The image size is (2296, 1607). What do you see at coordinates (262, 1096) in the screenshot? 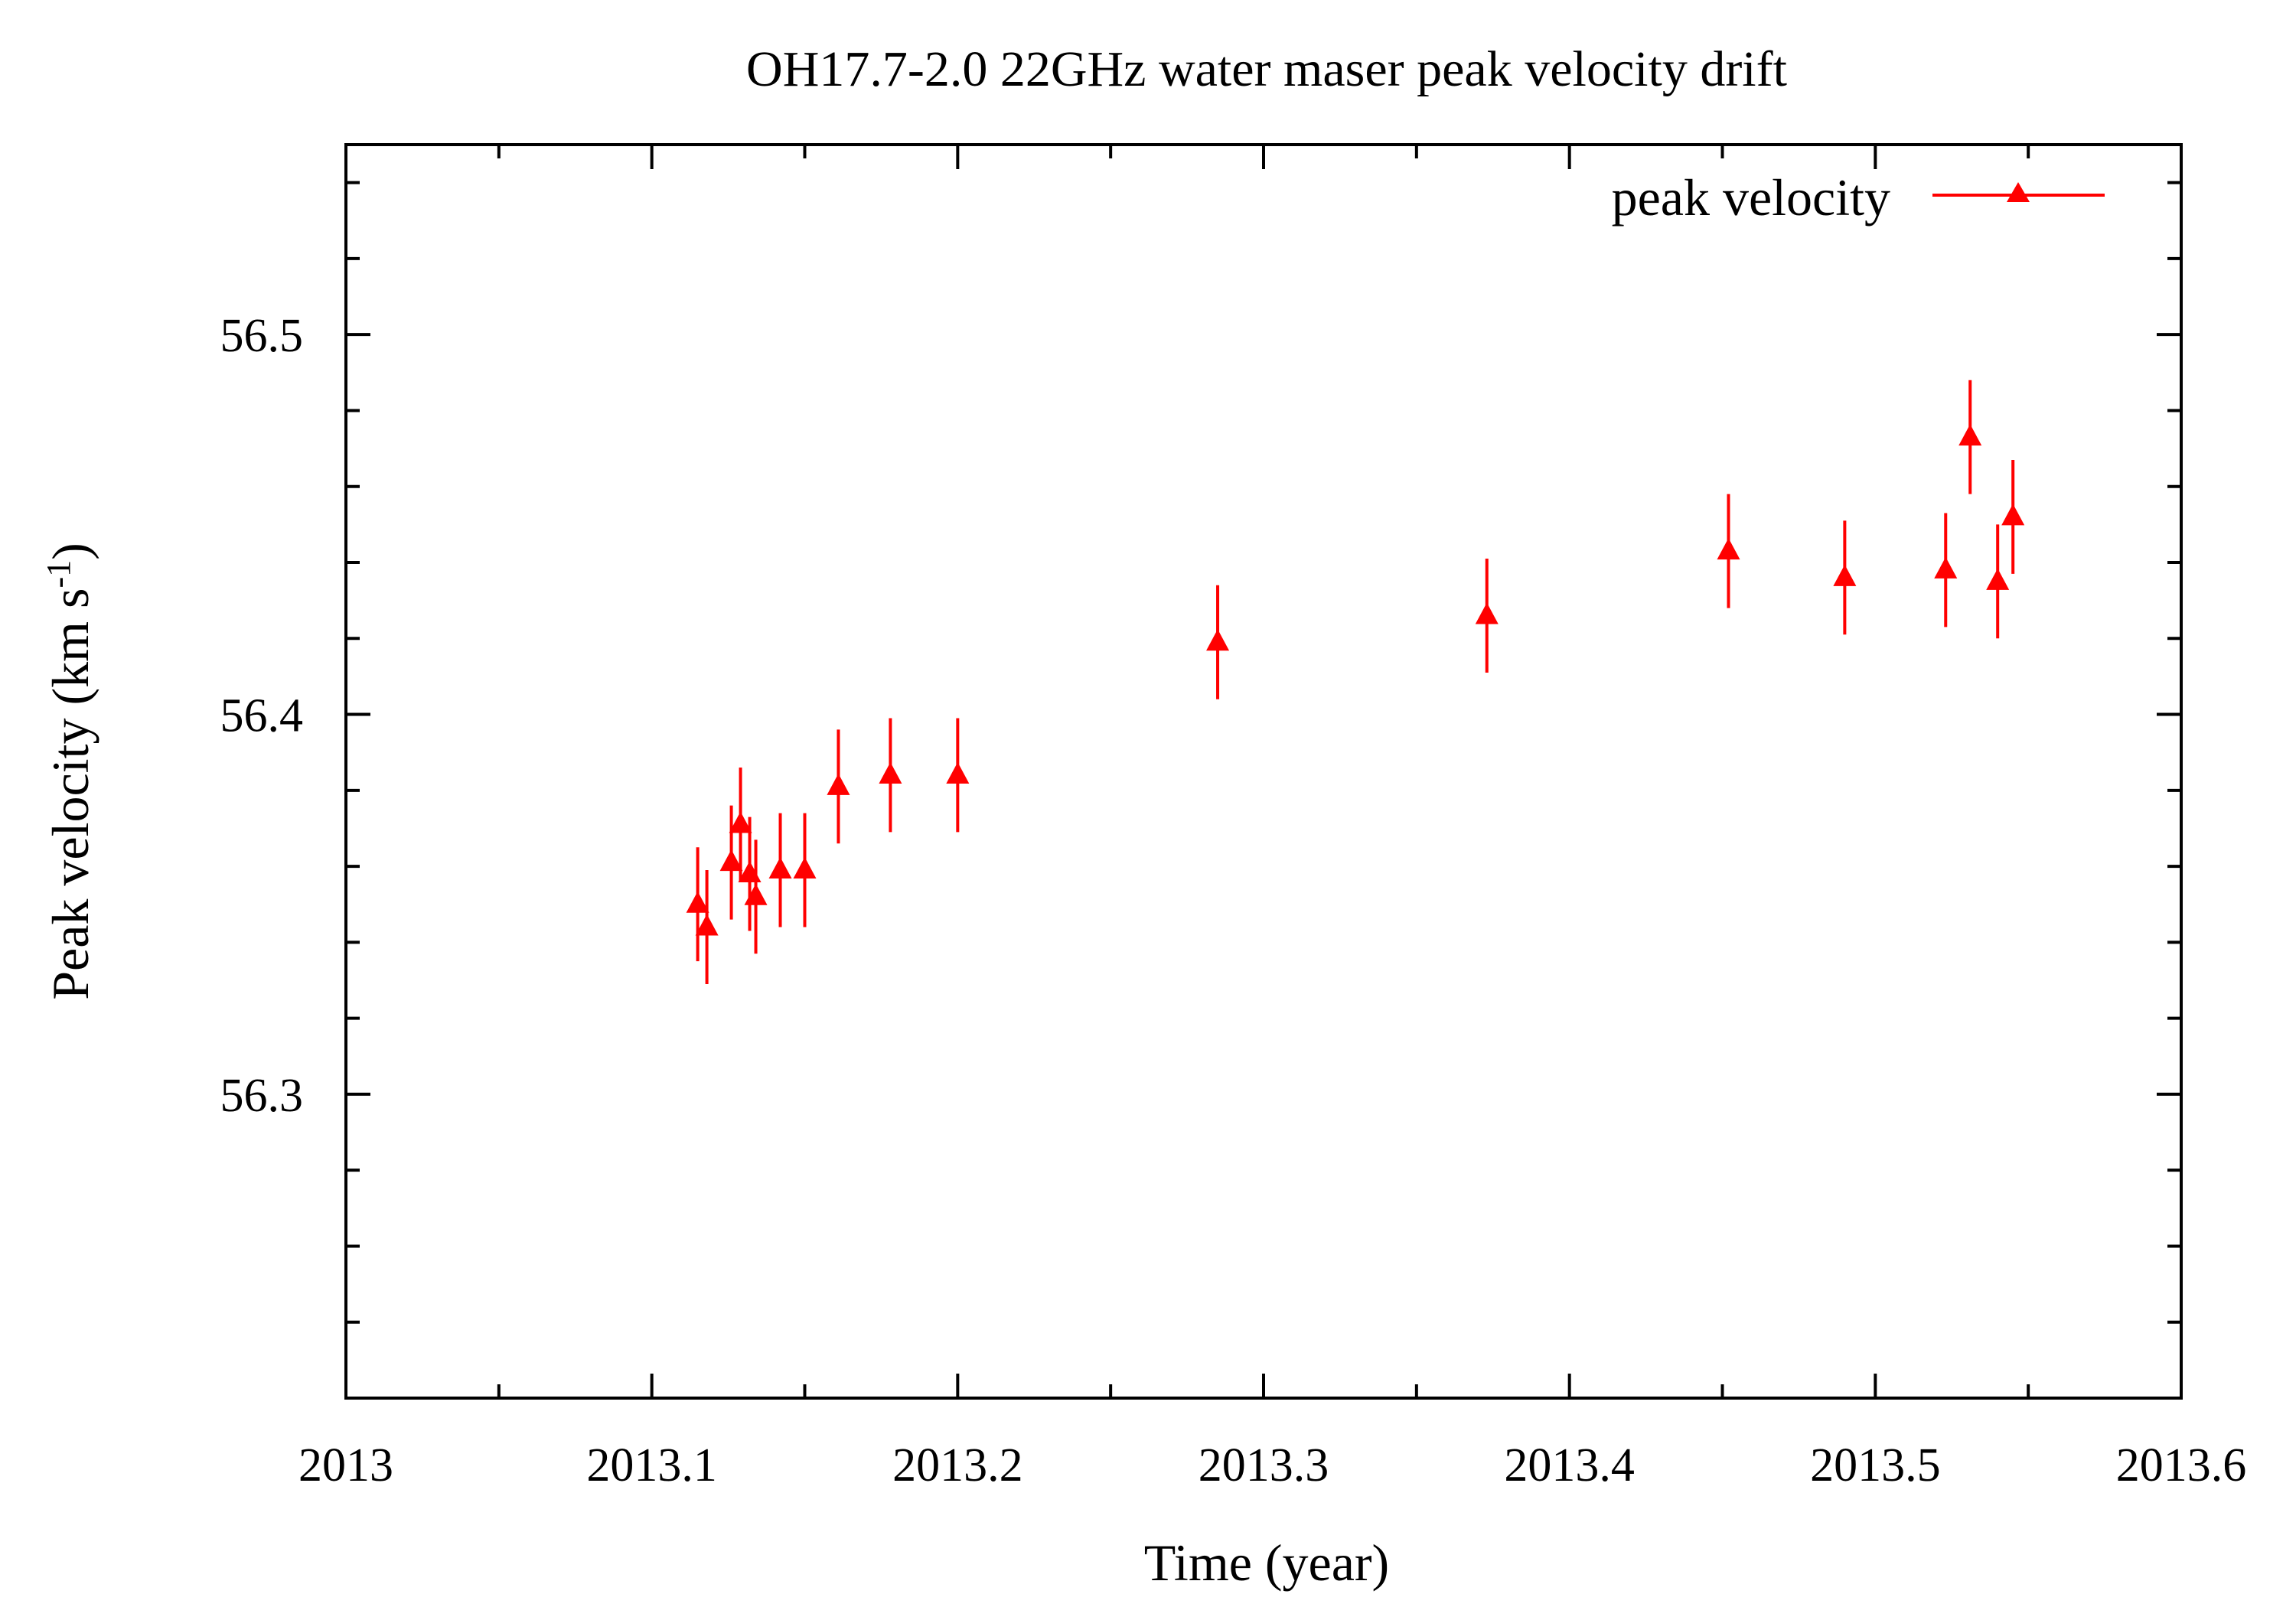
I see `y-tick-label: 56.3` at bounding box center [262, 1096].